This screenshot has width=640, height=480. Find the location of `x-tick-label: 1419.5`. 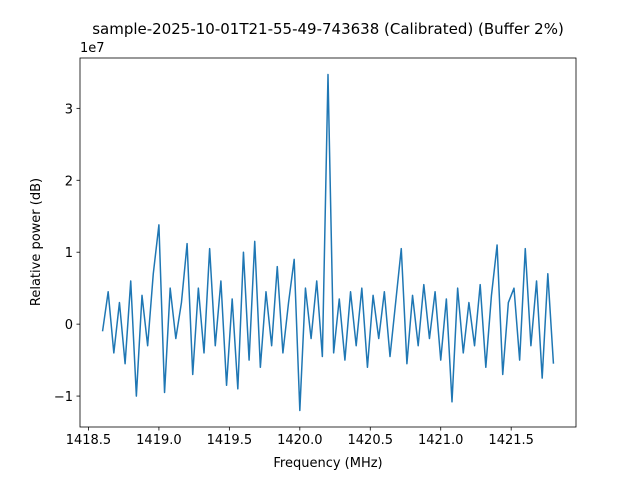

x-tick-label: 1419.5 is located at coordinates (230, 440).